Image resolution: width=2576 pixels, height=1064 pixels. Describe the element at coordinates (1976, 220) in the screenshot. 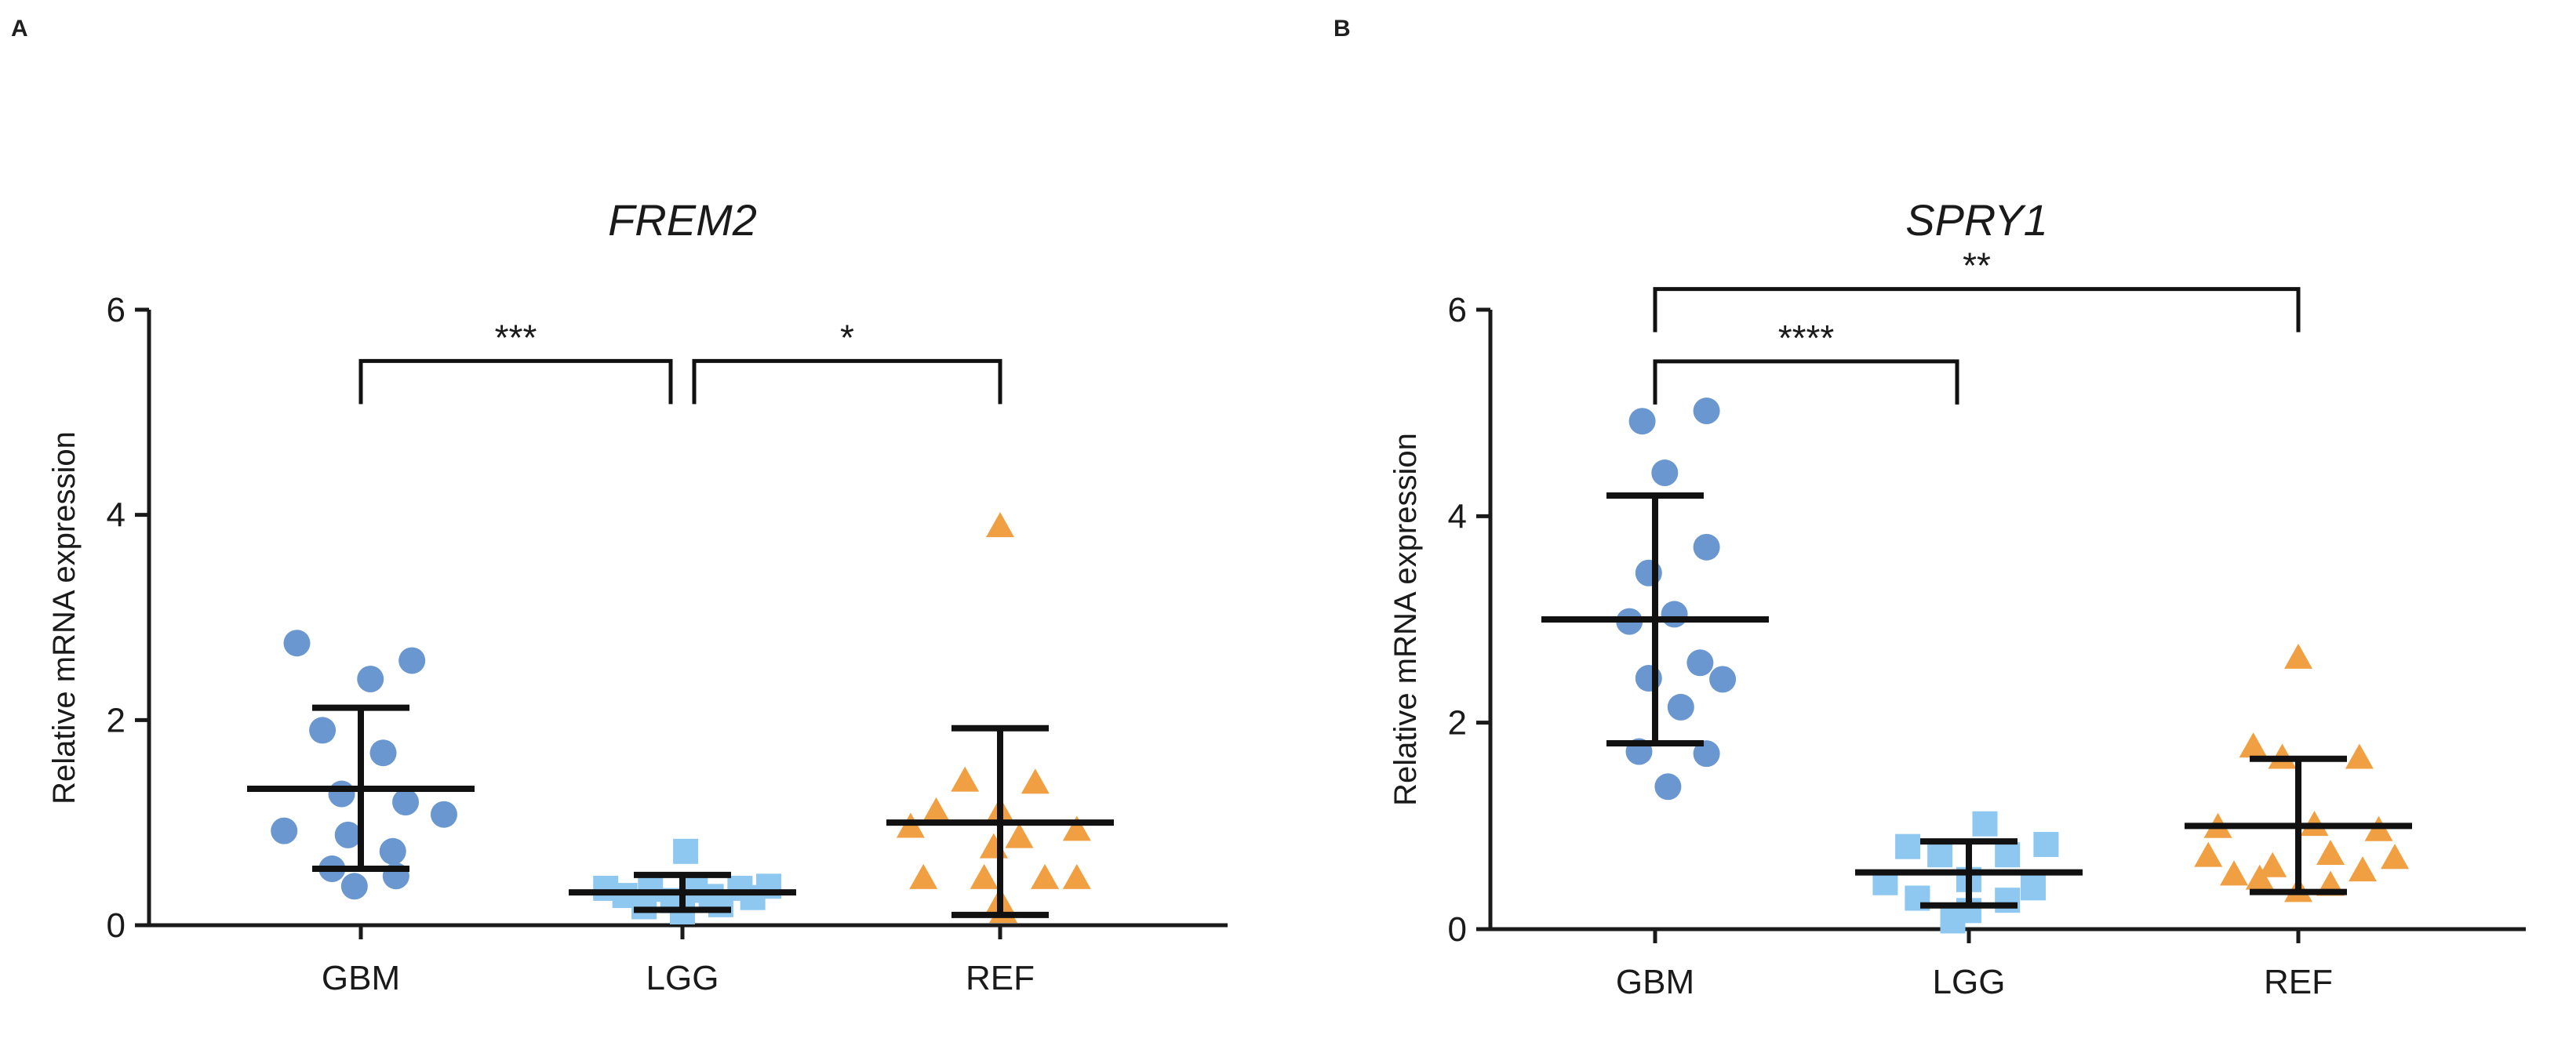

I see `chart-title: SPRY1` at that location.